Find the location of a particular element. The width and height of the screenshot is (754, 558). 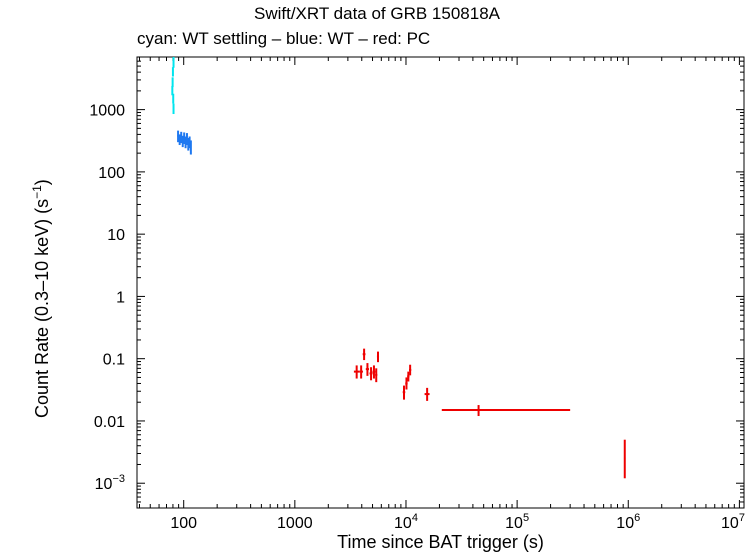

y-axis-label: Count Rate (0.3–10 keV) (s−1) is located at coordinates (41, 298).